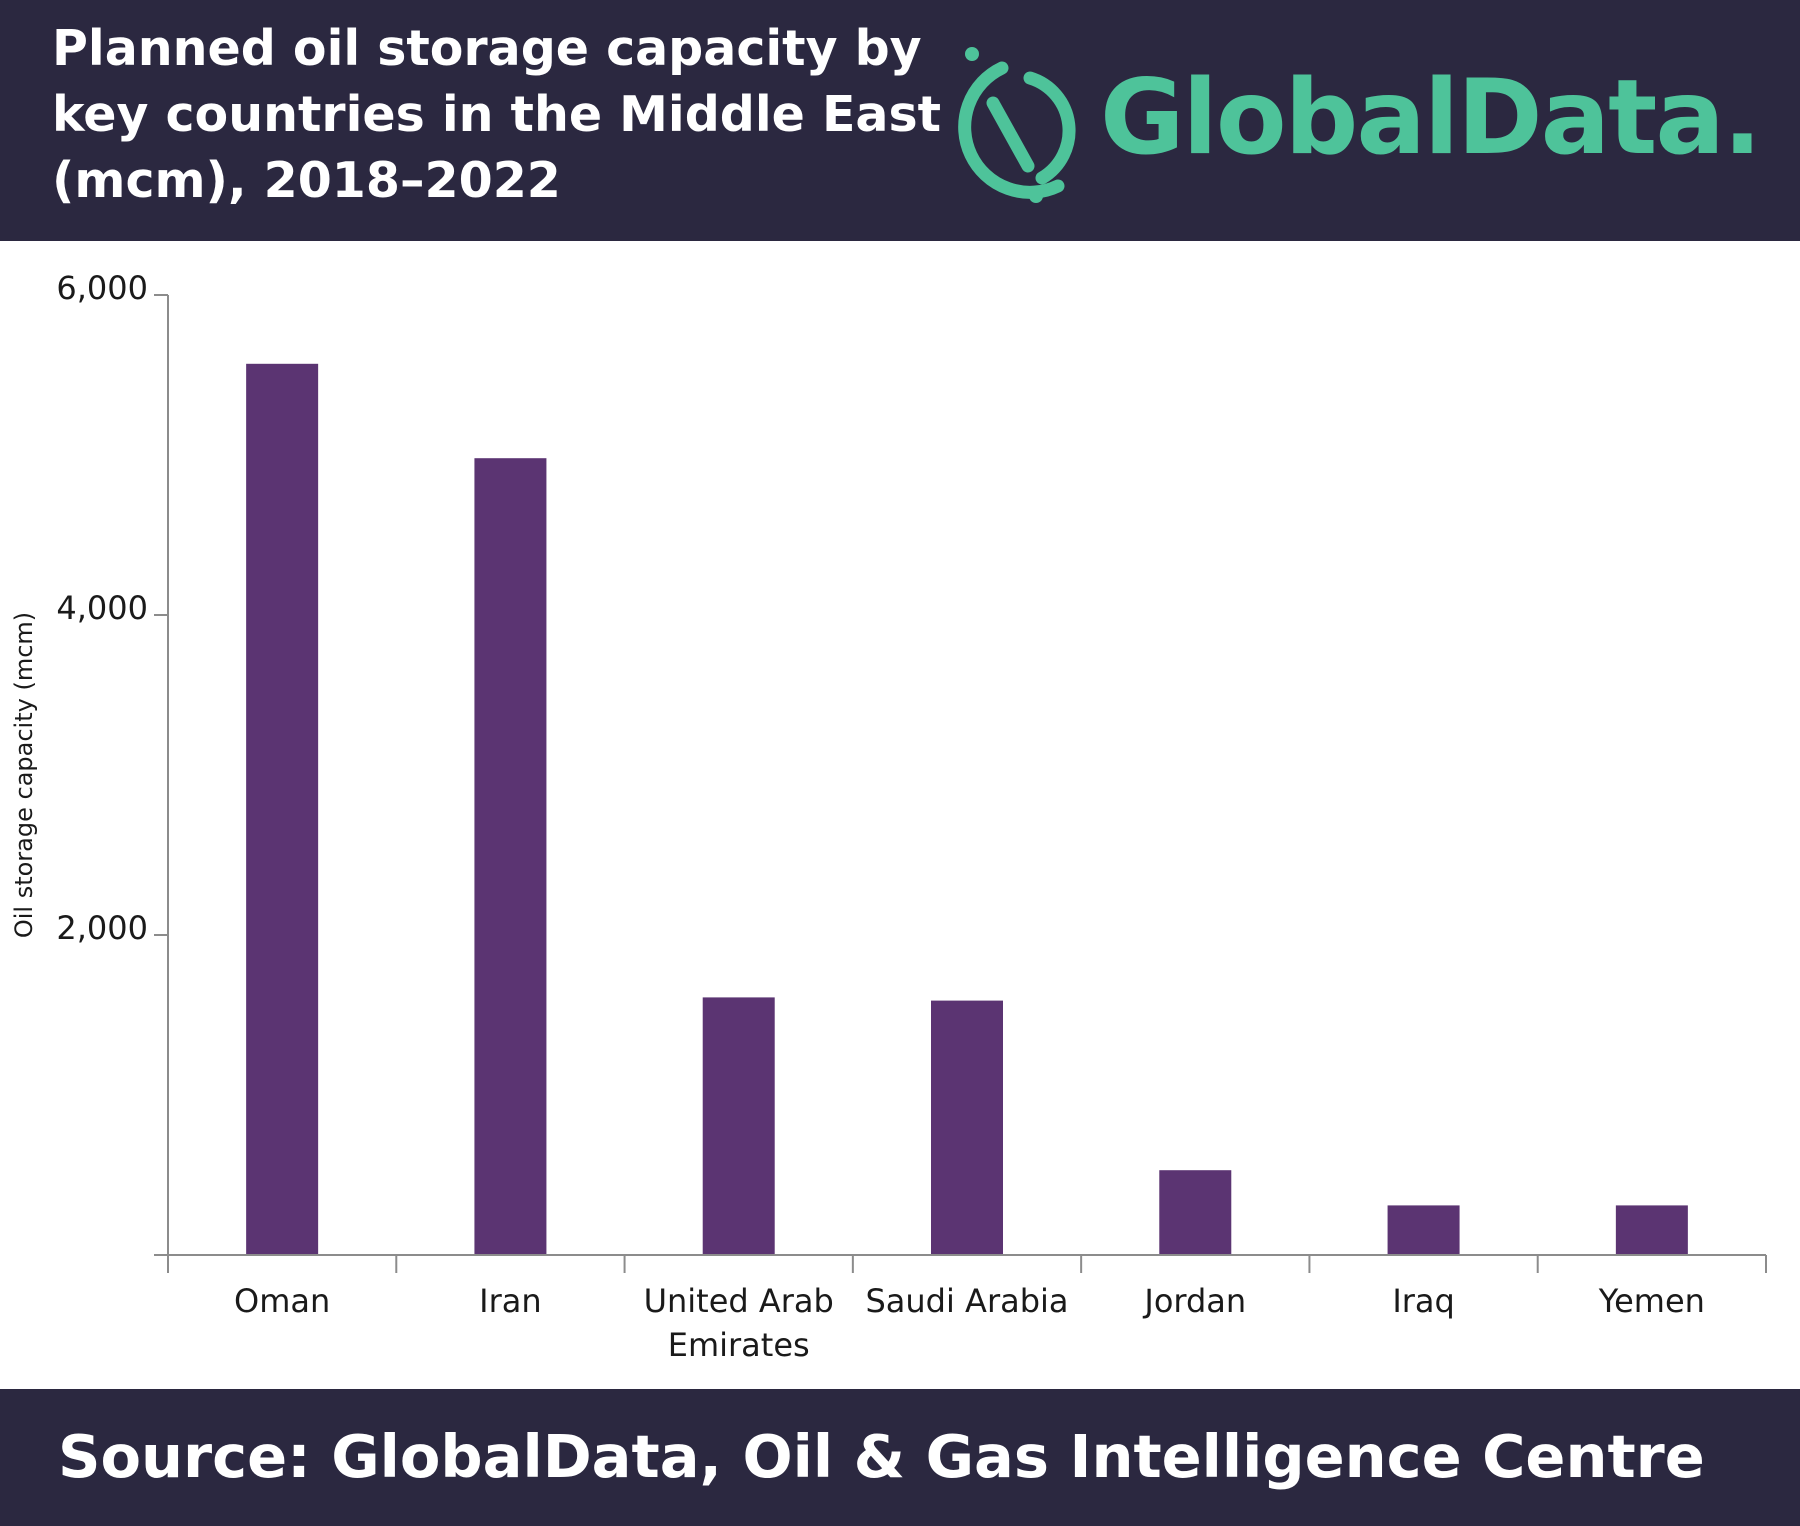  Describe the element at coordinates (102, 928) in the screenshot. I see `y-tick-label: 2,000` at that location.